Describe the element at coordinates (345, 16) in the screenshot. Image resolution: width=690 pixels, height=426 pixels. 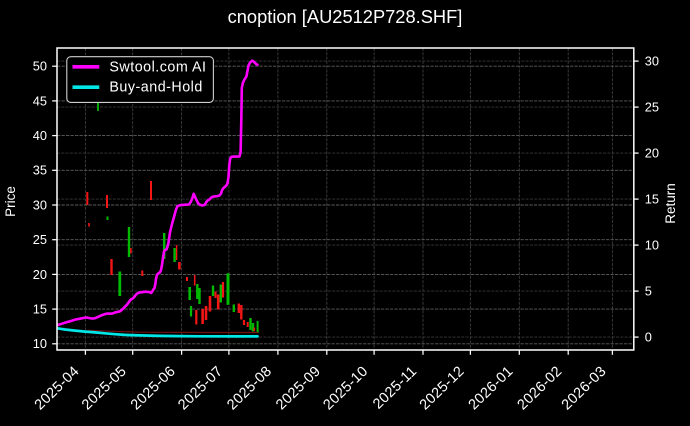
I see `svg-text: cnoption [AU2512P728.SHF]` at that location.